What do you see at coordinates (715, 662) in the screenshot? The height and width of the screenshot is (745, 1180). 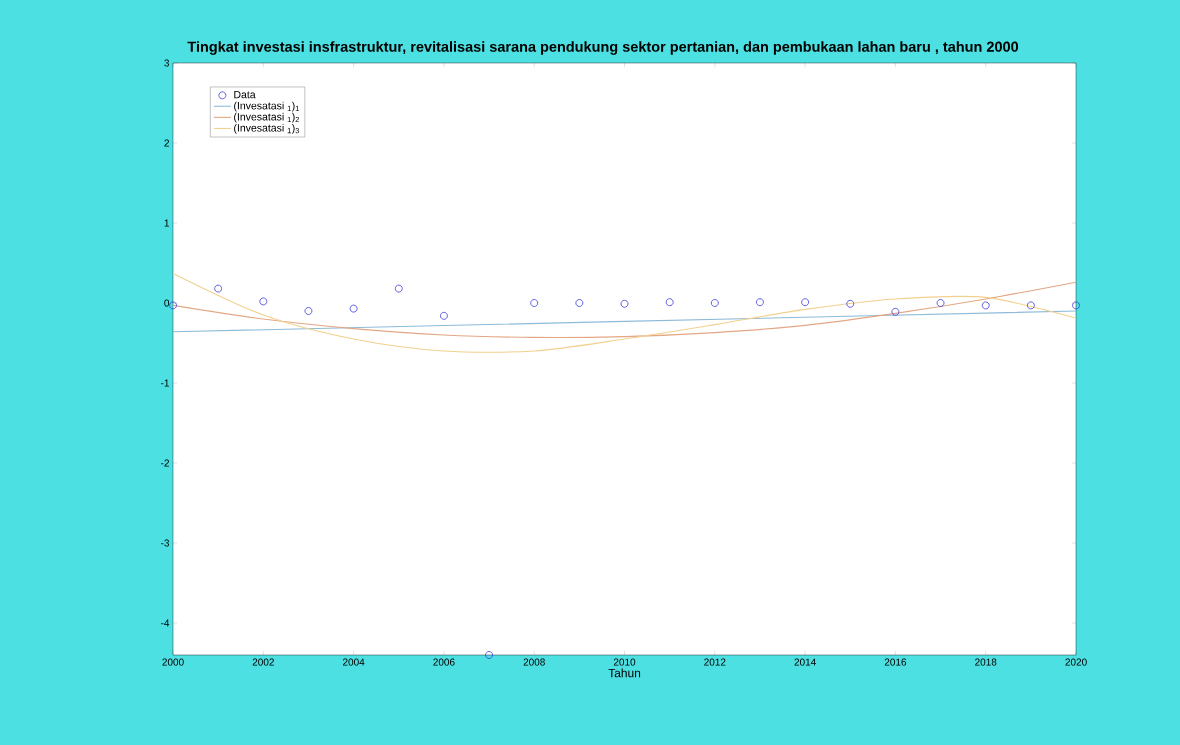 I see `x-tick-label: 2012` at bounding box center [715, 662].